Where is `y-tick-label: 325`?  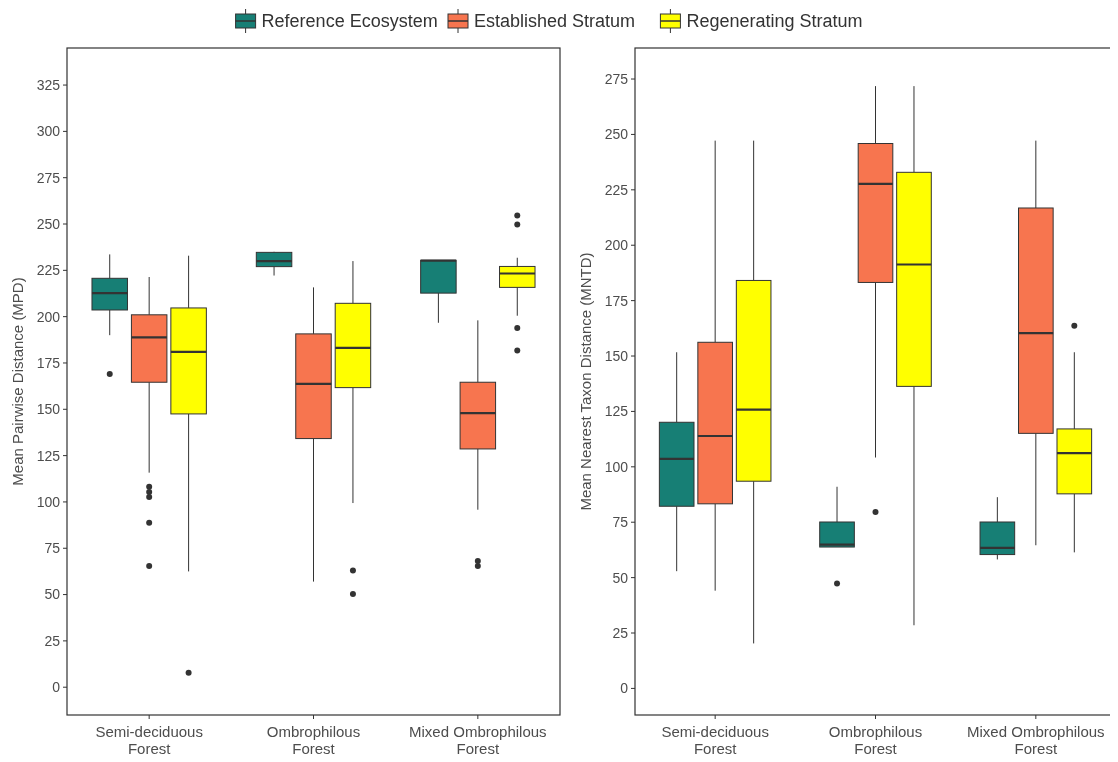
y-tick-label: 325 is located at coordinates (48, 84).